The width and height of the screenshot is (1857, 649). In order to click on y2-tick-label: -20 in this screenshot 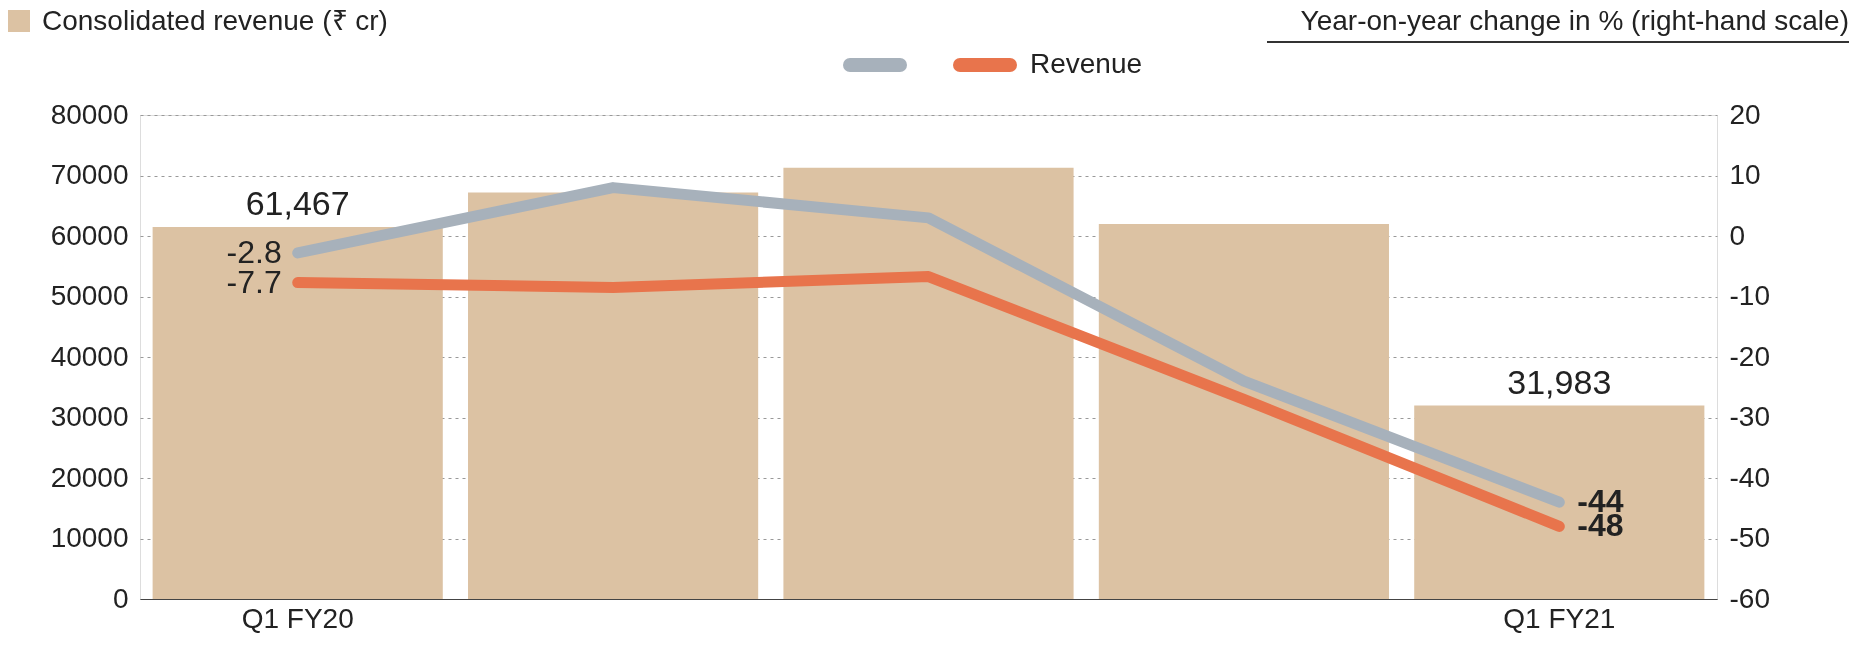, I will do `click(1749, 356)`.